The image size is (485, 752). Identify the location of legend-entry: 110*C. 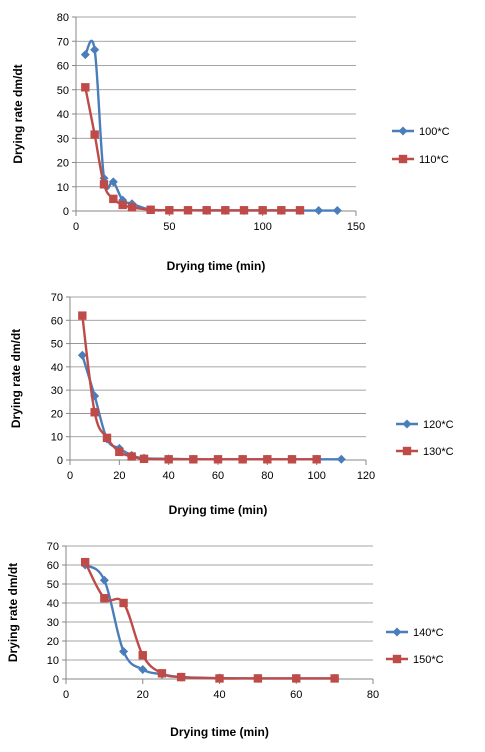
(420, 160).